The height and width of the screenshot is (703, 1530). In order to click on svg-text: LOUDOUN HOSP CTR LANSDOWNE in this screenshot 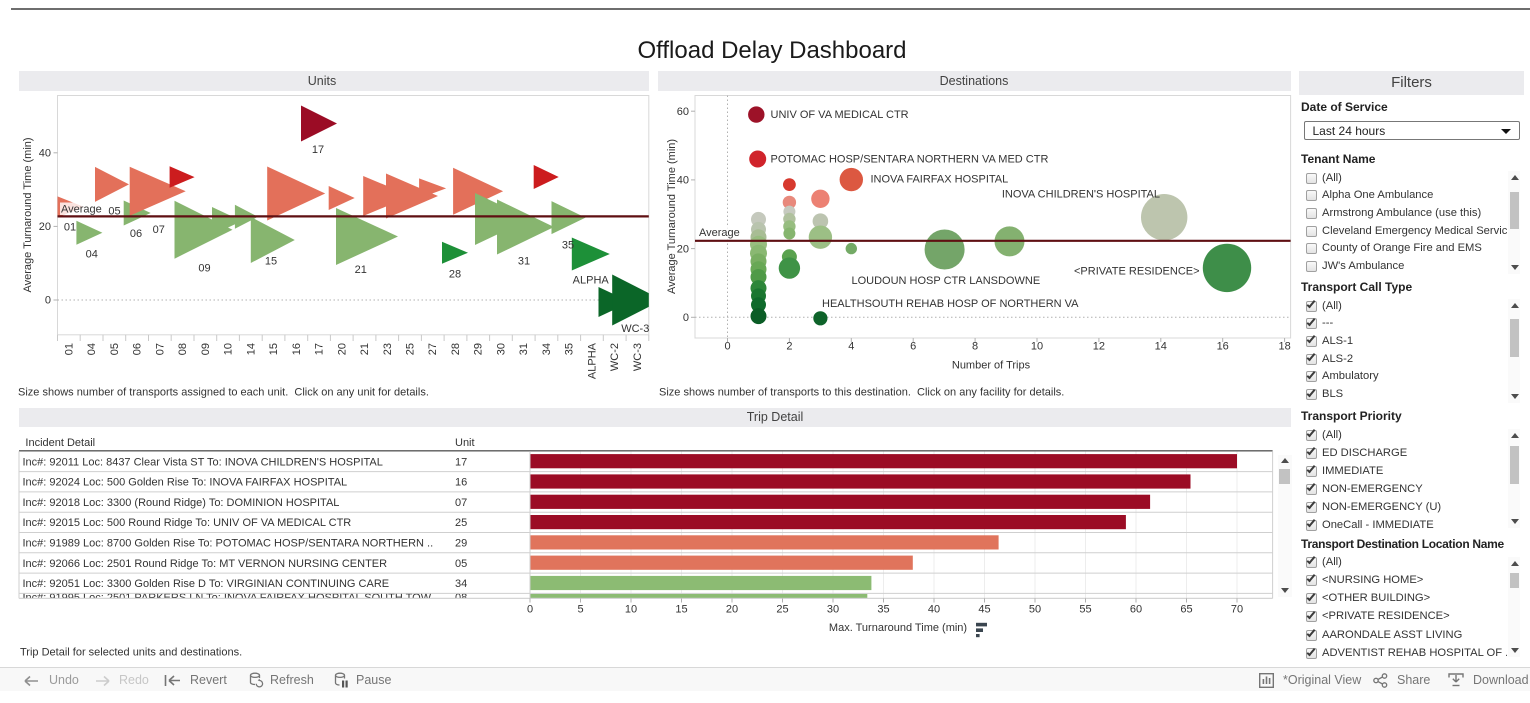, I will do `click(946, 281)`.